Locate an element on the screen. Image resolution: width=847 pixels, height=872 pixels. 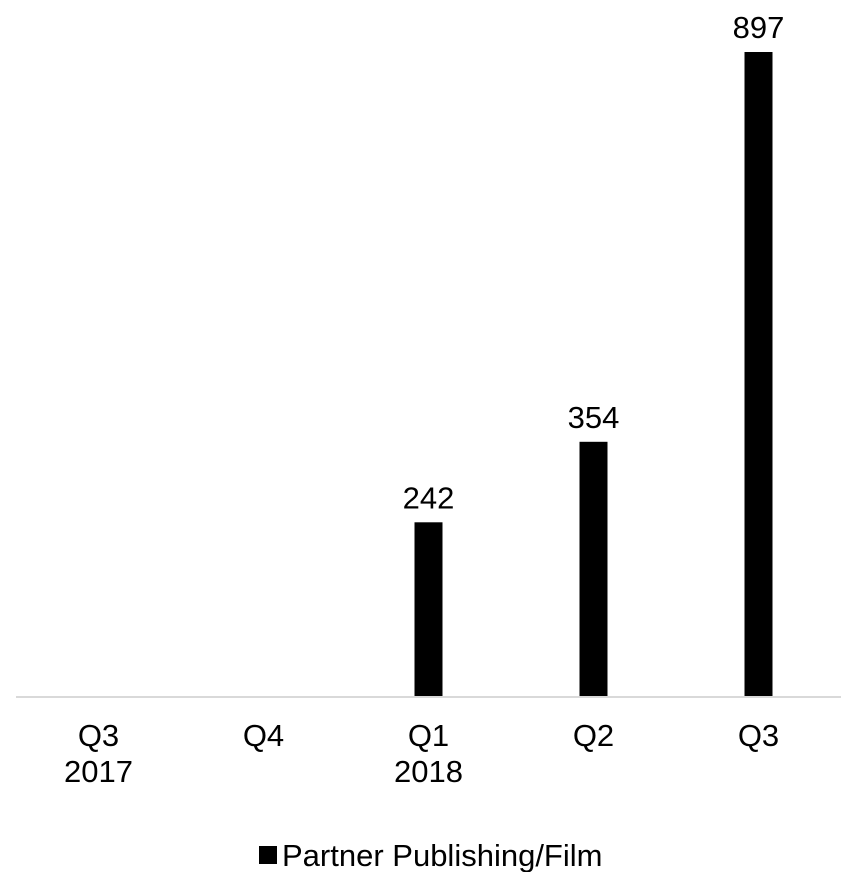
x-tick-label-3: Q2 is located at coordinates (593, 735).